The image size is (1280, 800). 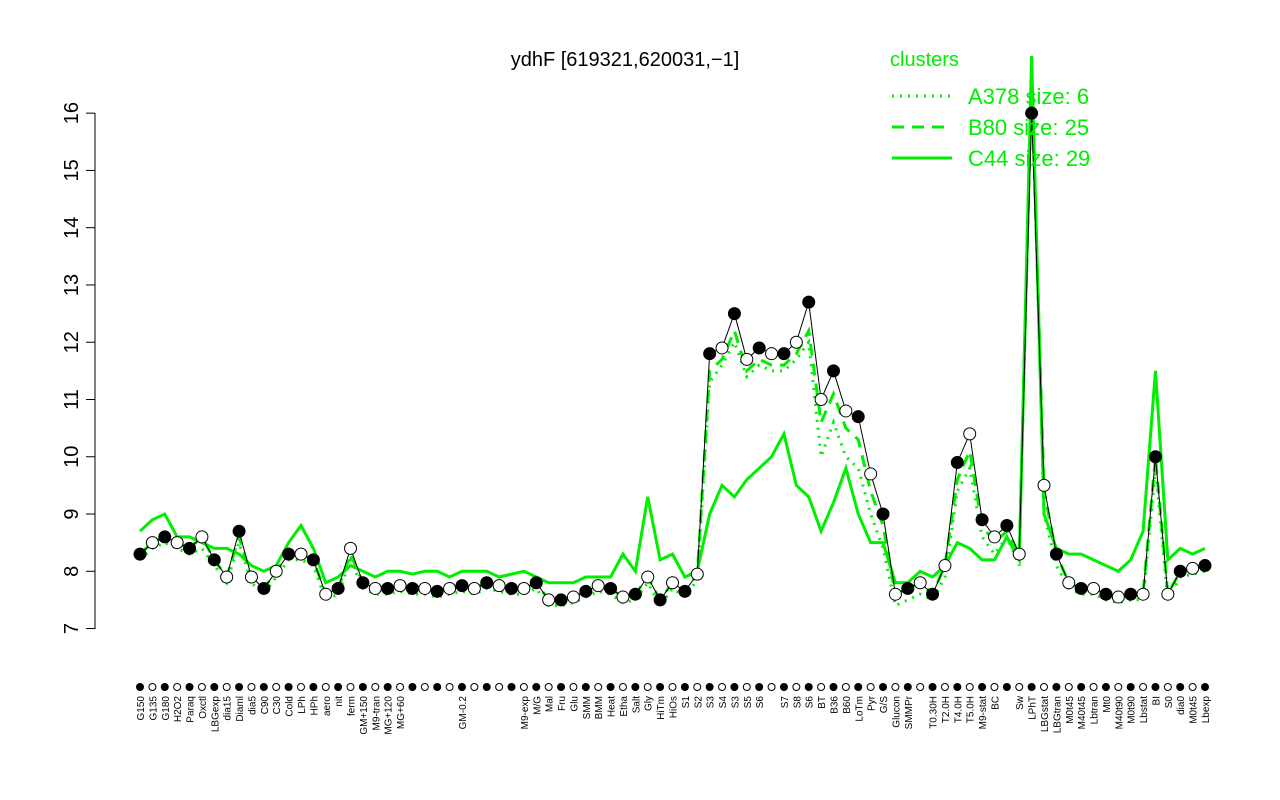 What do you see at coordinates (252, 705) in the screenshot?
I see `x-tick-label: dia5` at bounding box center [252, 705].